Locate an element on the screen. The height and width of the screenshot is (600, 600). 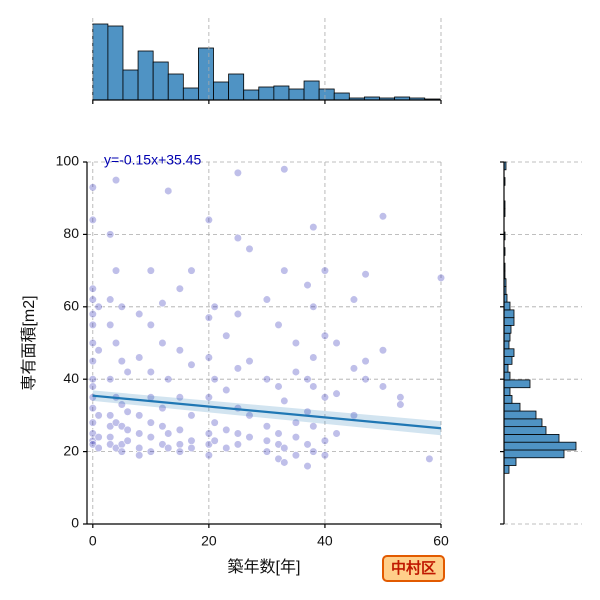
regression-line is located at coordinates (267, 412).